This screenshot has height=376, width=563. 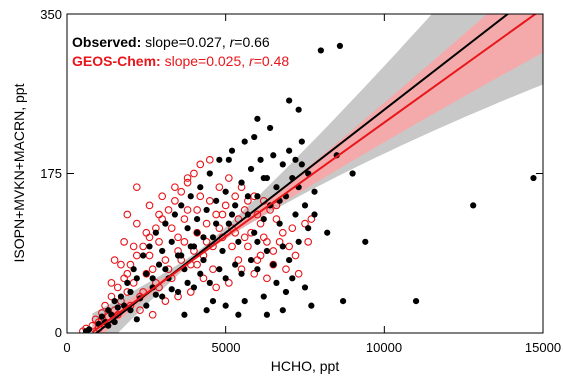 I want to click on geos-chem-r-value: =0.48, so click(x=272, y=61).